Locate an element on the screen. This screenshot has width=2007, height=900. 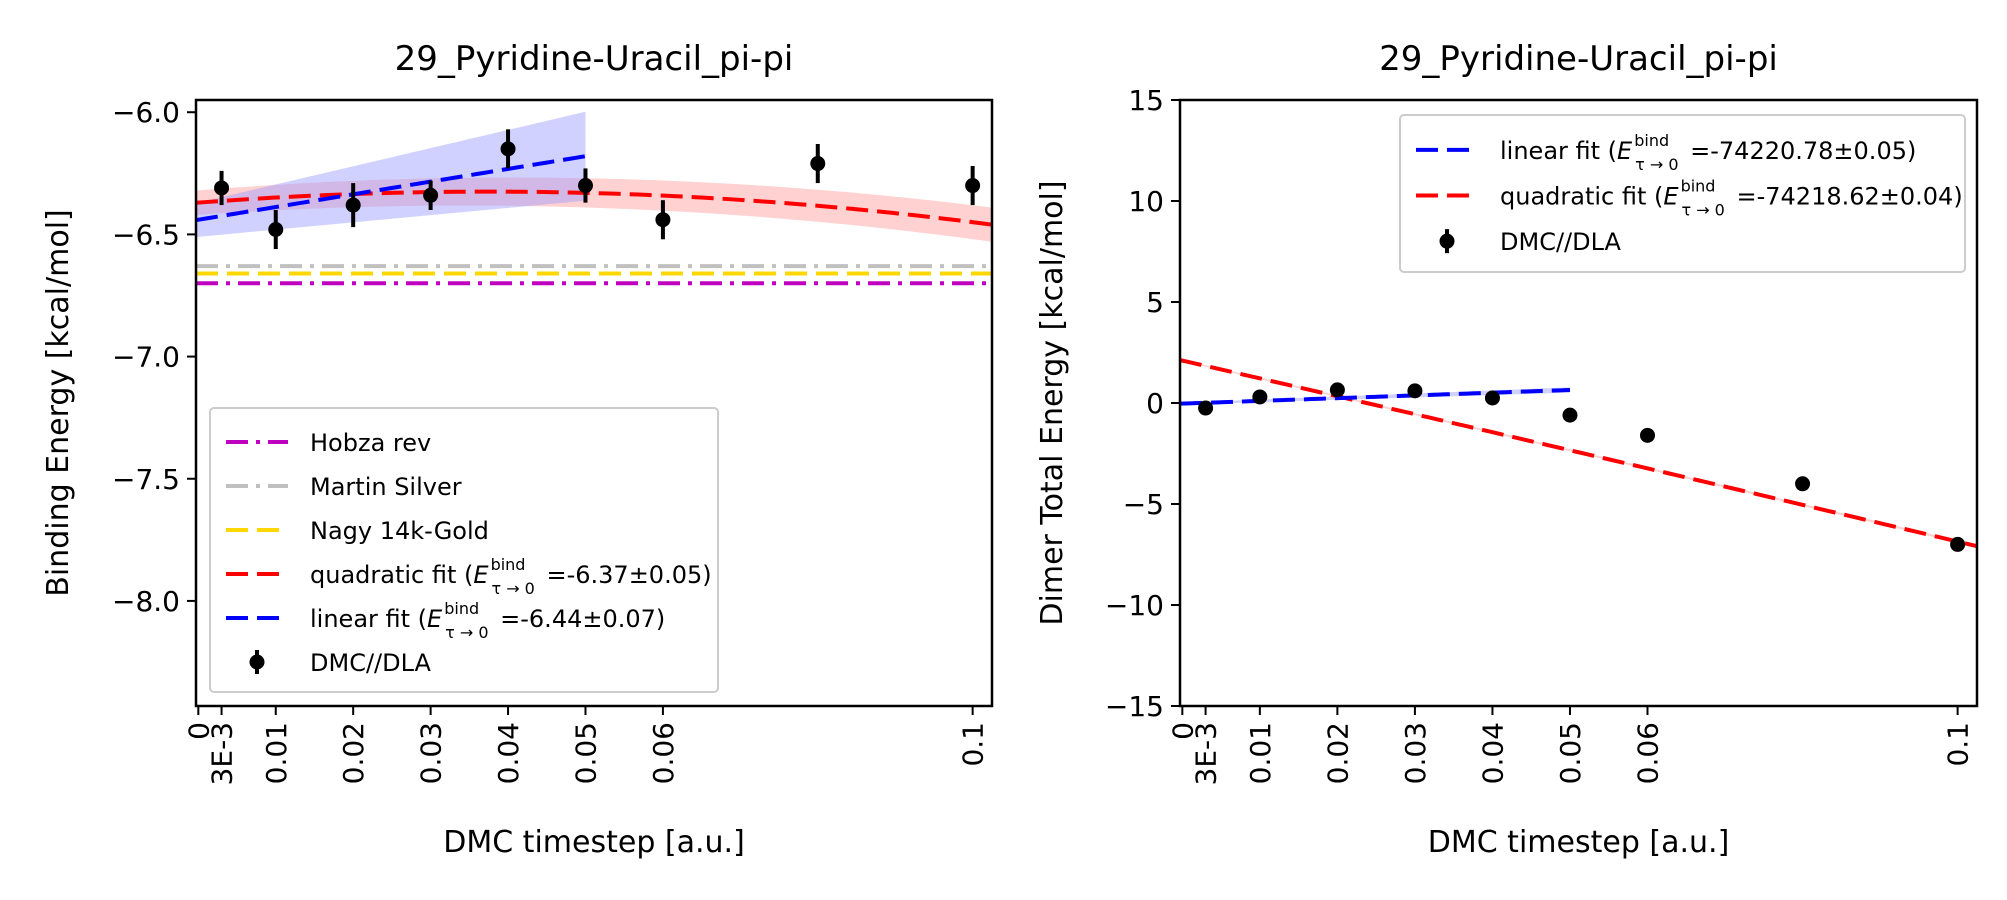
y-axis-label: Binding Energy [kcal/mol] is located at coordinates (58, 402).